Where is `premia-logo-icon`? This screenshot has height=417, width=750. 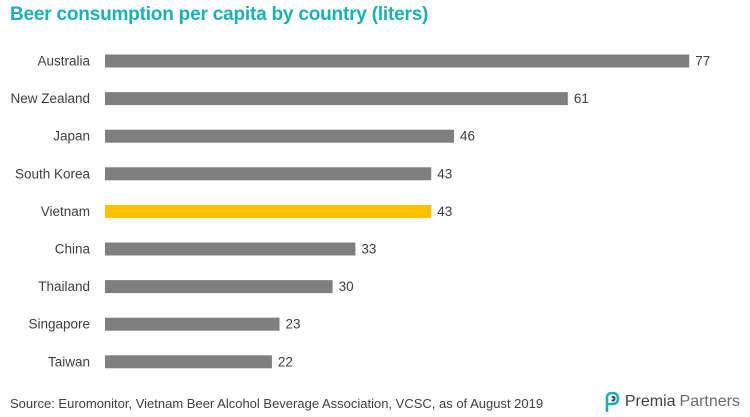
premia-logo-icon is located at coordinates (612, 402).